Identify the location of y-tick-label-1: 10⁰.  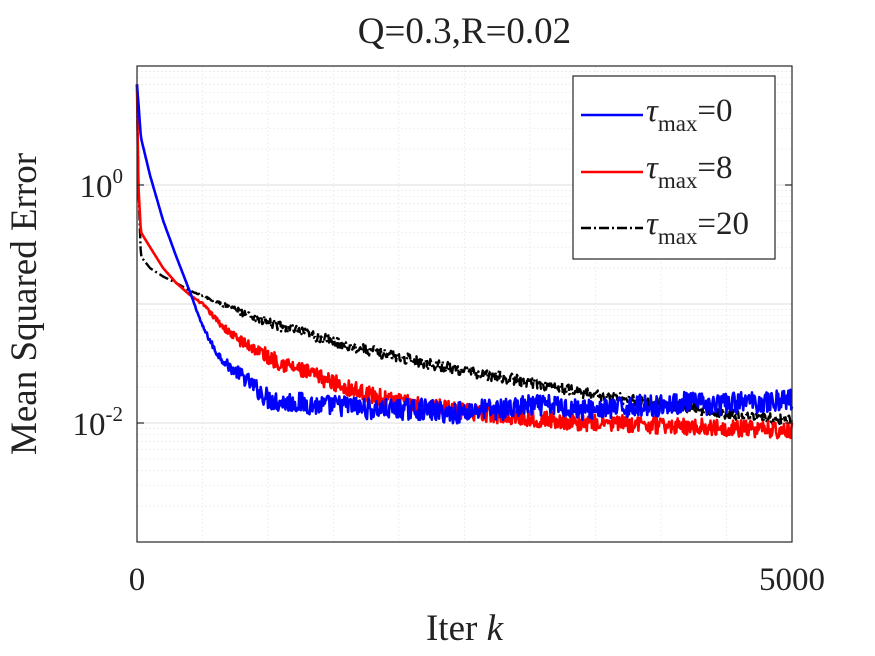
(102, 184).